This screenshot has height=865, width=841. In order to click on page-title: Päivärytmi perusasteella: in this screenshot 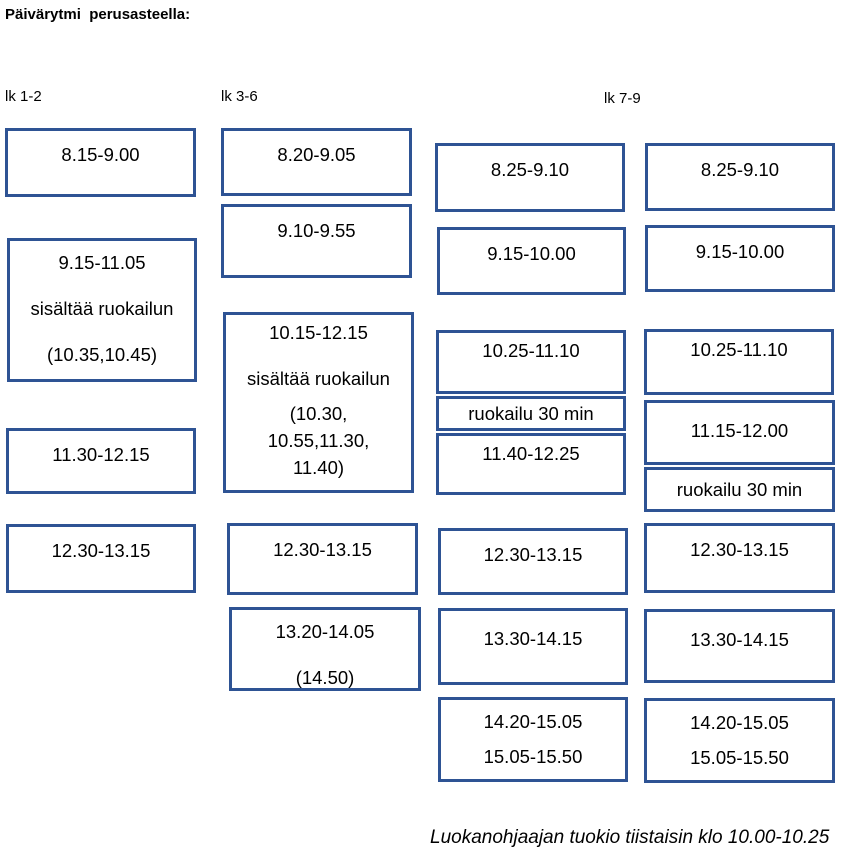, I will do `click(98, 14)`.